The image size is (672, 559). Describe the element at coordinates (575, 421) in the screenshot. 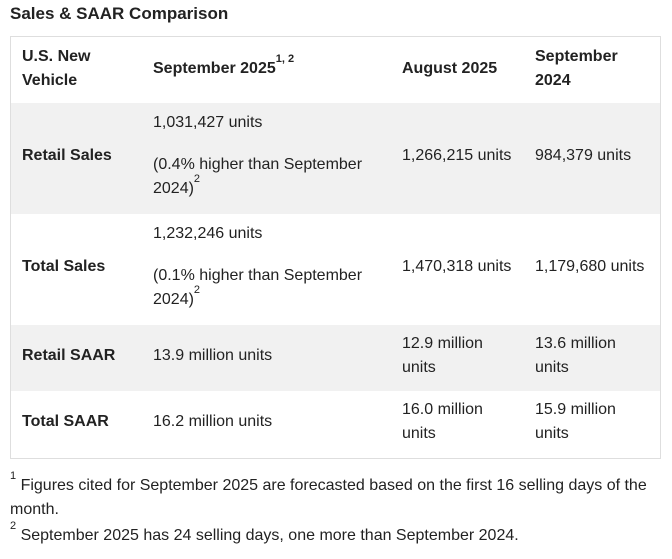

I see `september-2024-value: 15.9 million units` at that location.